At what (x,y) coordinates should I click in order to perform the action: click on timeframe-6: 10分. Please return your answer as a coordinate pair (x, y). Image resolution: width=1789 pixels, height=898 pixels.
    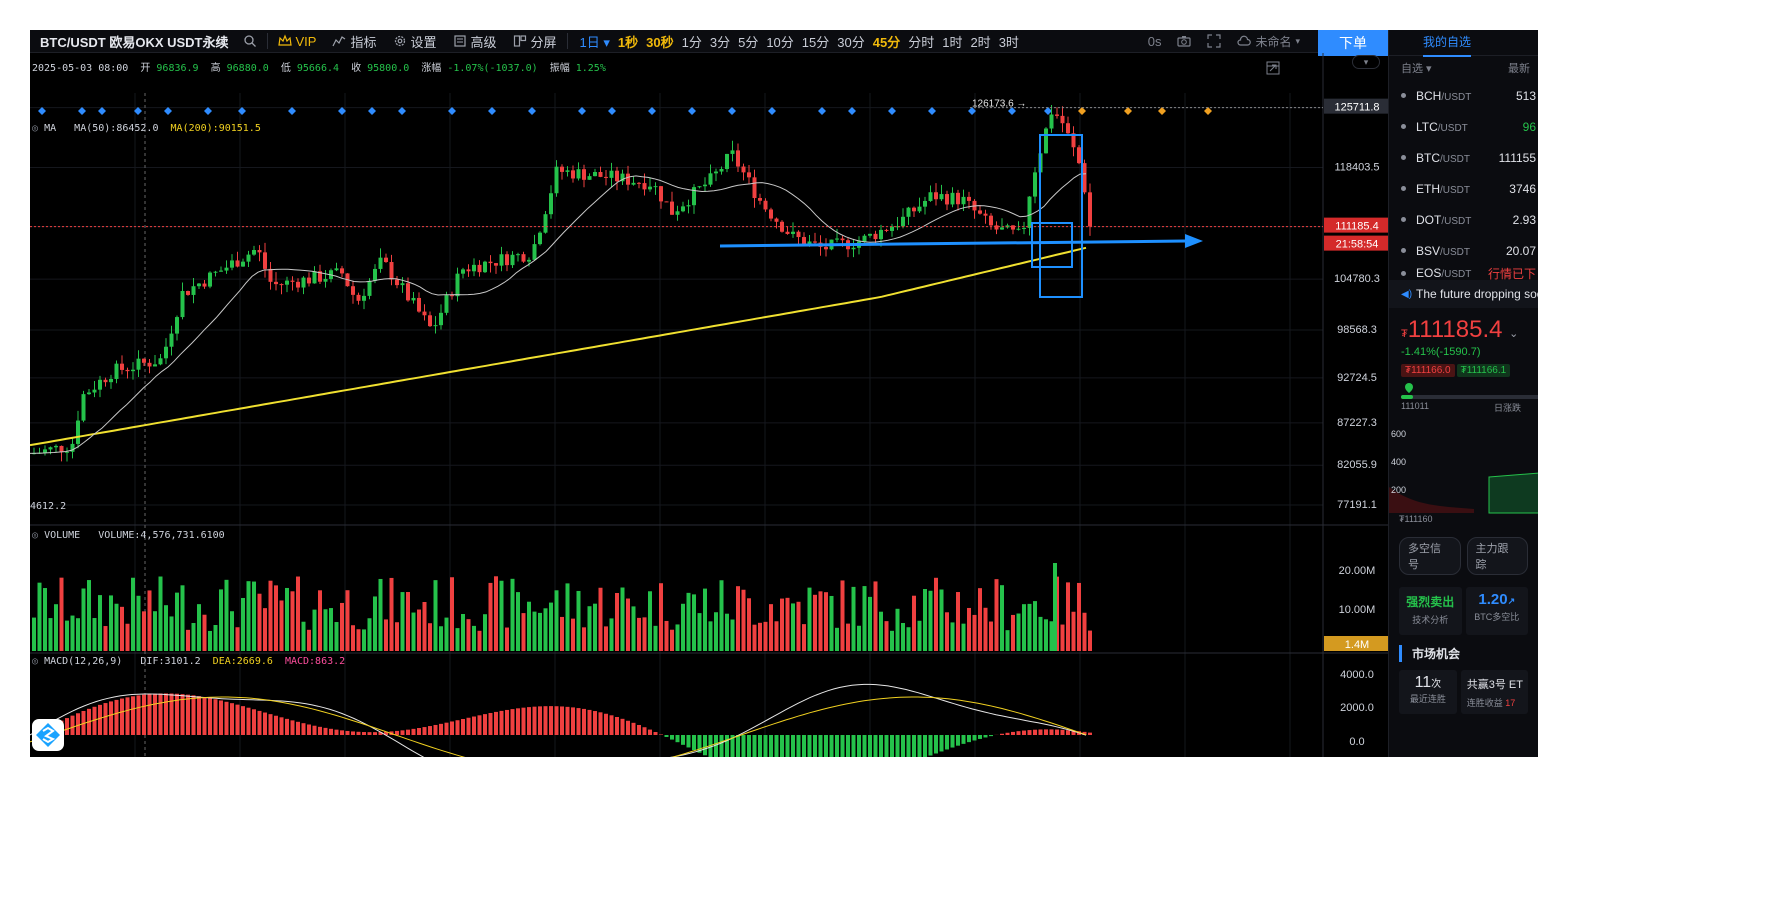
    Looking at the image, I should click on (780, 42).